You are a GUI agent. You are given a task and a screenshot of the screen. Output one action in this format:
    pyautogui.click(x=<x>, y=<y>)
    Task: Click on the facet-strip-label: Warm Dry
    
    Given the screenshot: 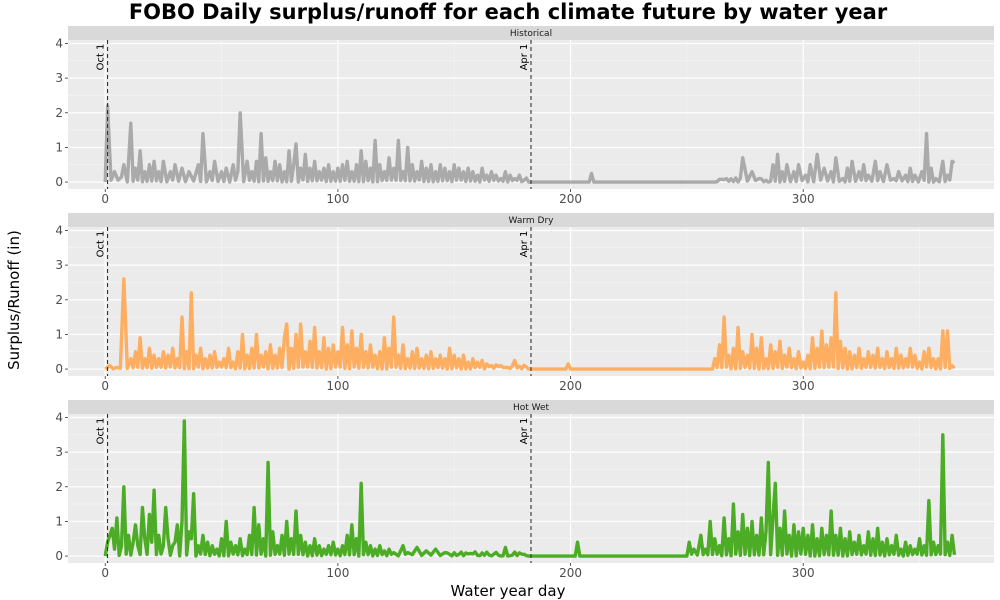 What is the action you would take?
    pyautogui.click(x=532, y=221)
    